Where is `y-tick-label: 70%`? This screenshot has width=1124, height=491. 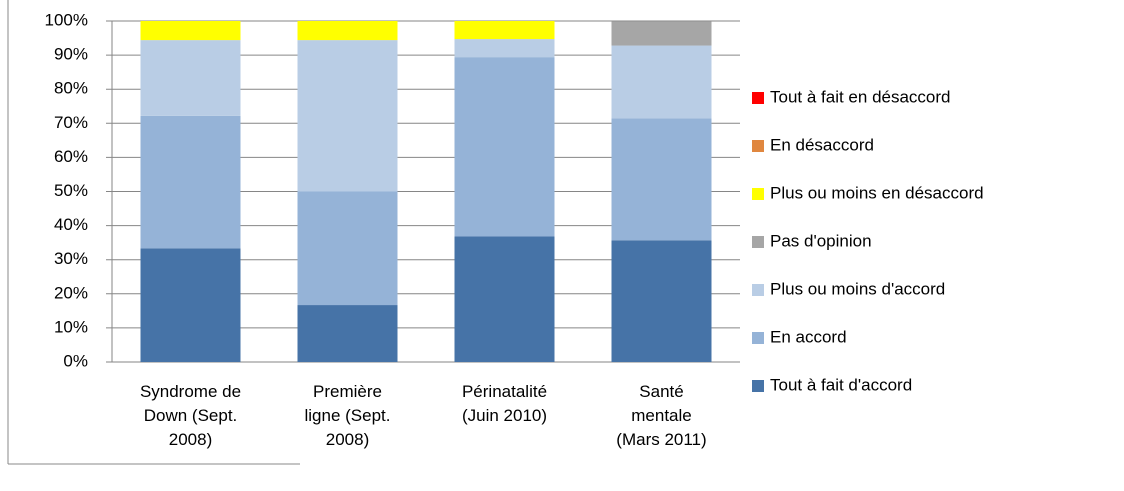
y-tick-label: 70% is located at coordinates (71, 122).